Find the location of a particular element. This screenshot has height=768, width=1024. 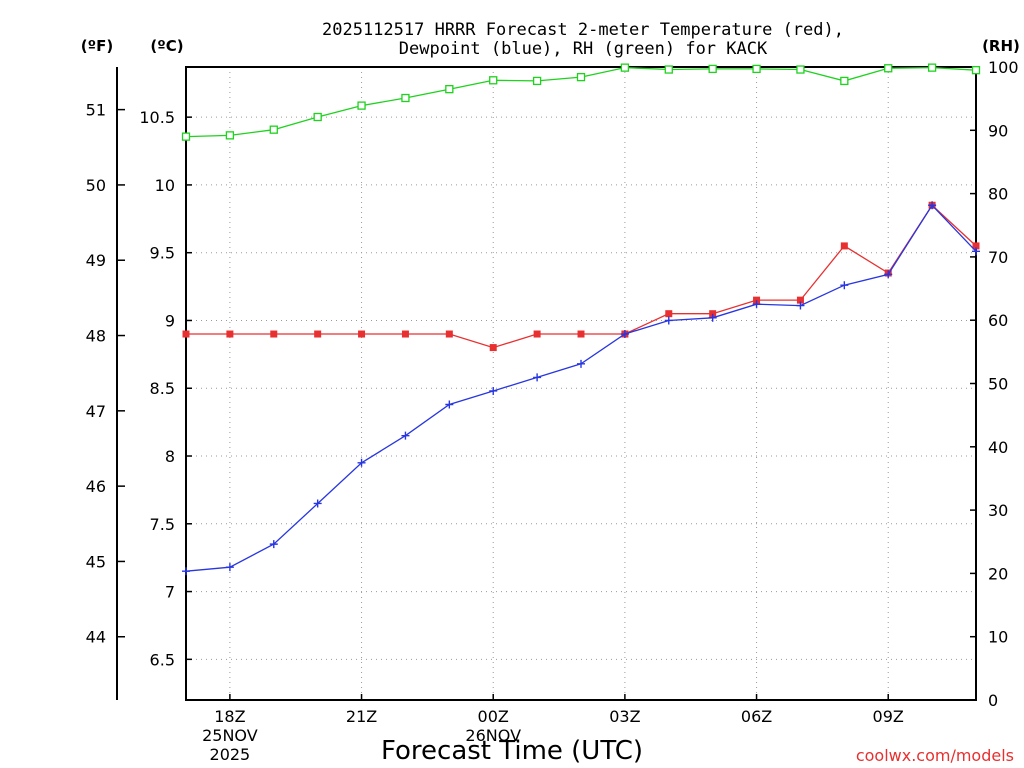

f-tick-label: 47 is located at coordinates (96, 411).